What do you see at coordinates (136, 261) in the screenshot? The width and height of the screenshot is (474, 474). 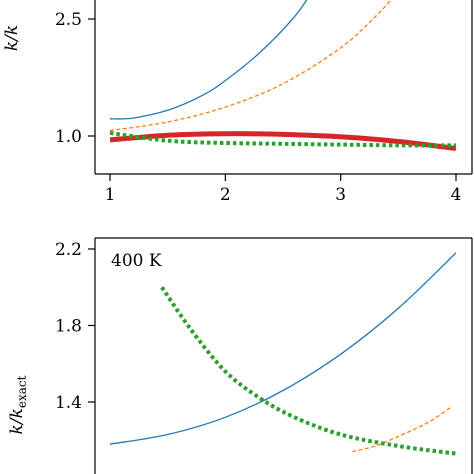 I see `temperature-annotation: 400 K` at bounding box center [136, 261].